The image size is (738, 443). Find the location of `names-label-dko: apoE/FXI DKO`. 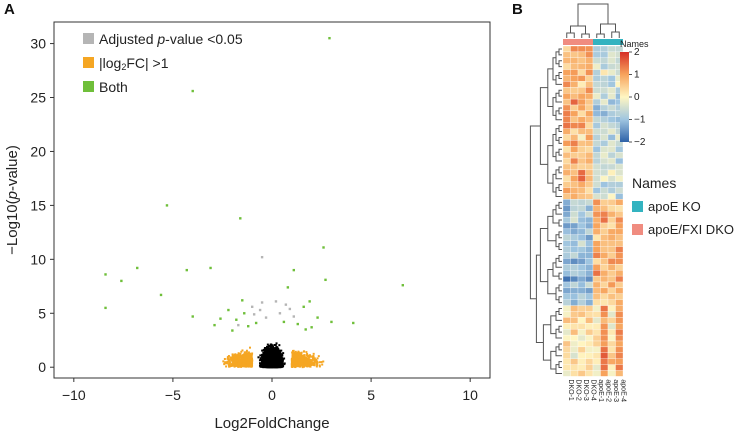

names-label-dko: apoE/FXI DKO is located at coordinates (691, 229).